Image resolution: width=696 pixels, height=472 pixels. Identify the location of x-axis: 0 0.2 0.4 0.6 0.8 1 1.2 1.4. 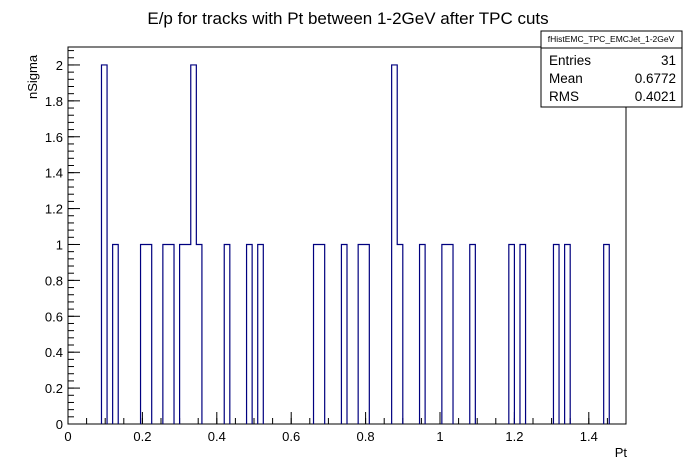
(345, 428).